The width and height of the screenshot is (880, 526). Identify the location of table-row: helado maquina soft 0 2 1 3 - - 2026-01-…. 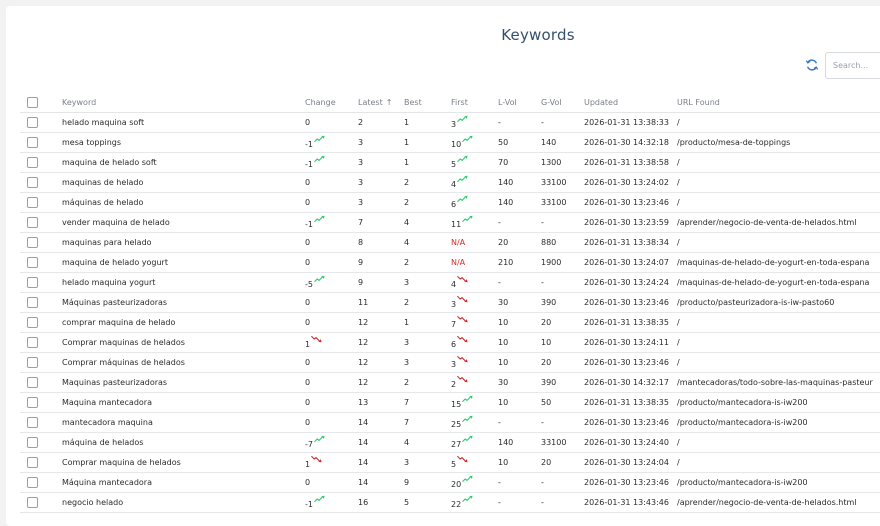
(450, 122).